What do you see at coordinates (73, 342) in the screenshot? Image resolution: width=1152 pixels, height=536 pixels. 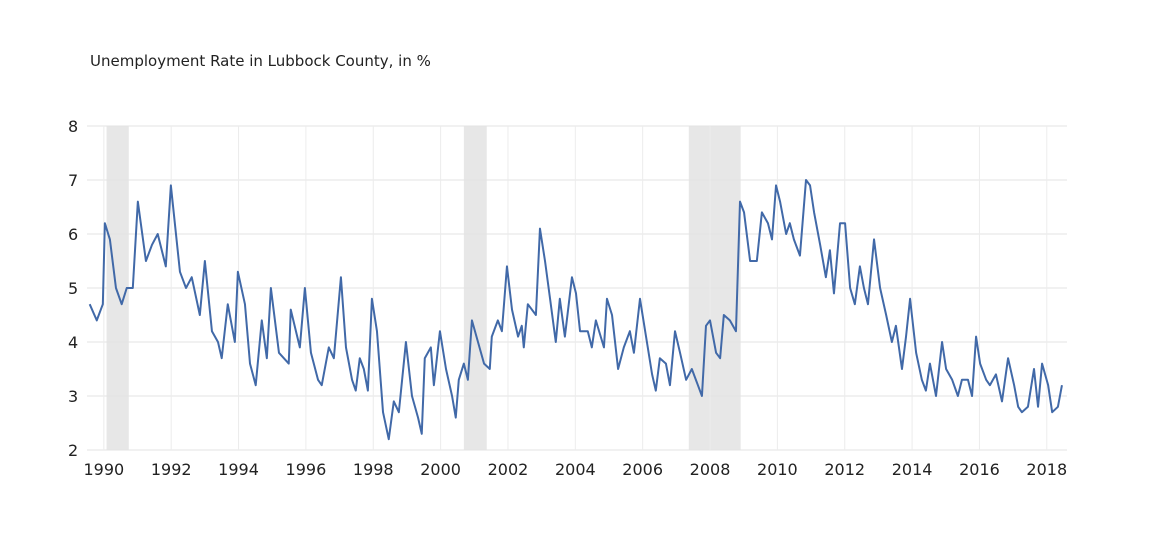 I see `y-tick-label: 4` at bounding box center [73, 342].